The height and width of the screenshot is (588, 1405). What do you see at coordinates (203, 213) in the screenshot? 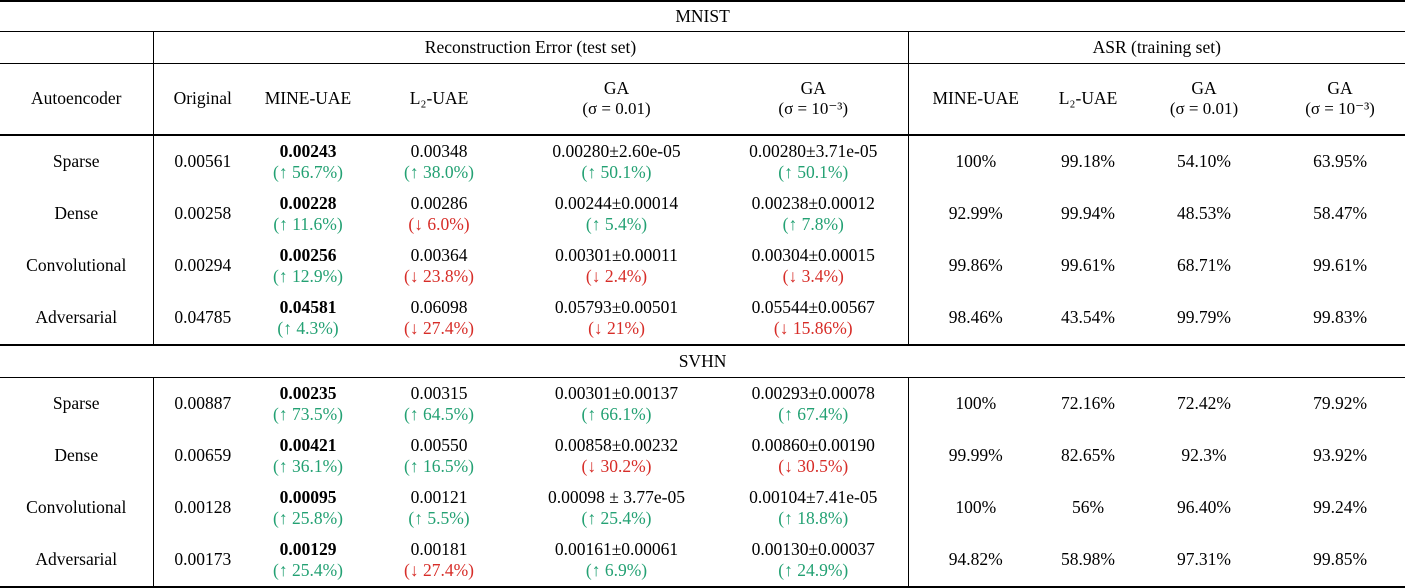
I see `original-value: 0.00258` at bounding box center [203, 213].